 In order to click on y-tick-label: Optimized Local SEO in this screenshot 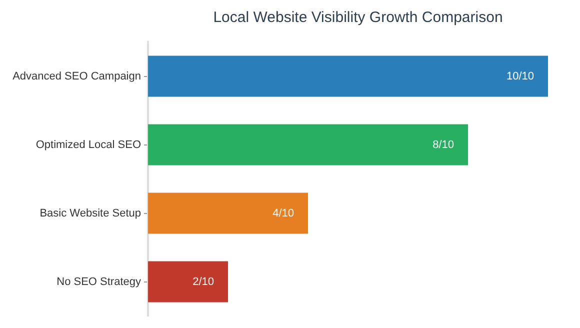, I will do `click(89, 144)`.